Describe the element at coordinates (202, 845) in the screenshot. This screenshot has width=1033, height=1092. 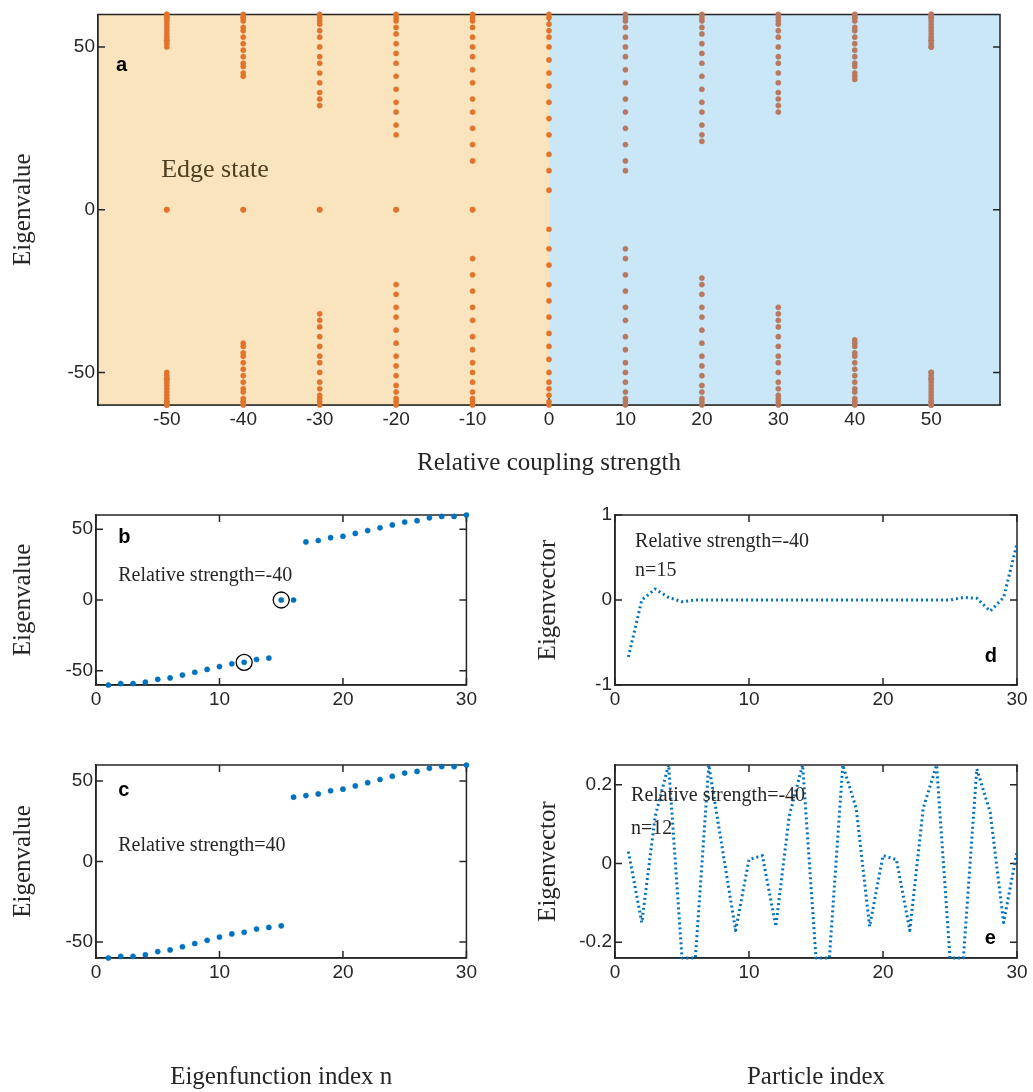
I see `annotation: Relative strength=40` at that location.